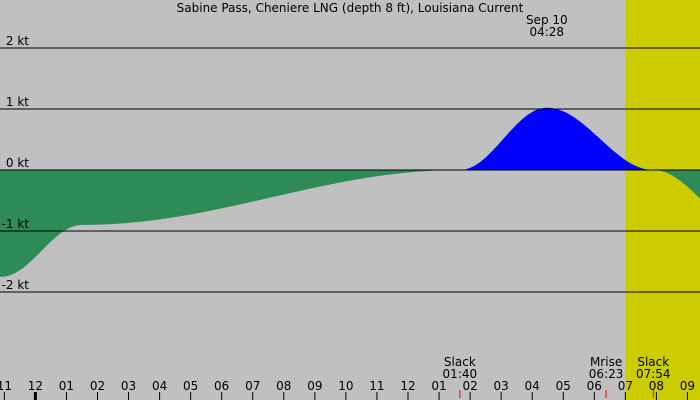  Describe the element at coordinates (16, 224) in the screenshot. I see `y-tick-label: -1 kt` at that location.